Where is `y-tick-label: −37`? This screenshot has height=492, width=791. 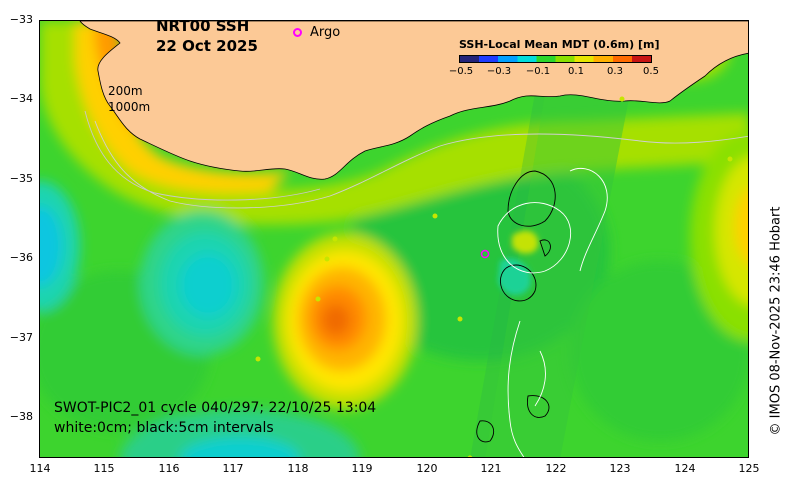
y-tick-label: −37 is located at coordinates (21, 337).